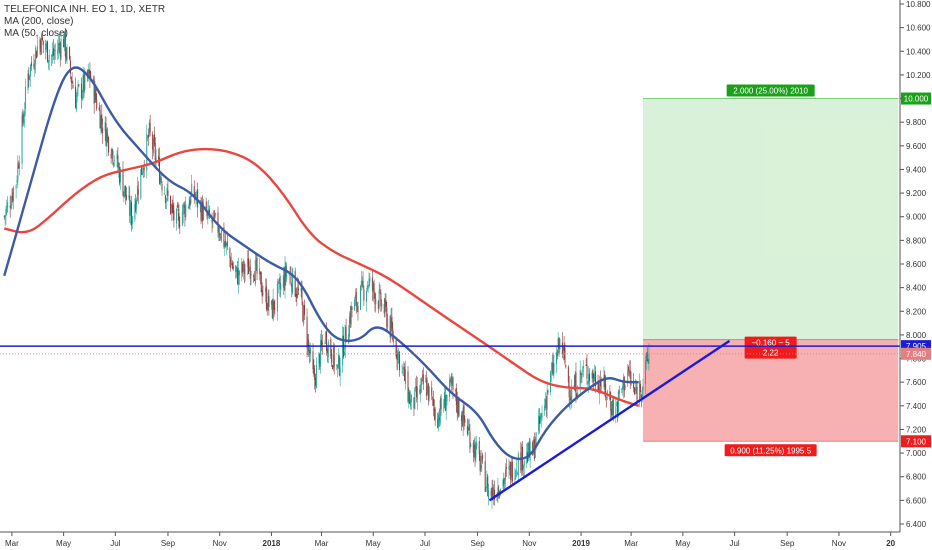 Image resolution: width=932 pixels, height=550 pixels. Describe the element at coordinates (916, 217) in the screenshot. I see `price-tick-label: 9.000` at that location.